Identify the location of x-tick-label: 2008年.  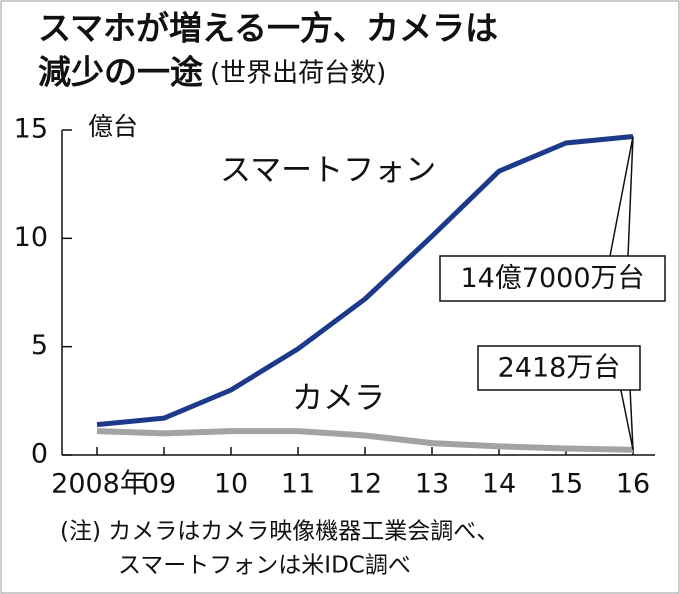
(99, 484).